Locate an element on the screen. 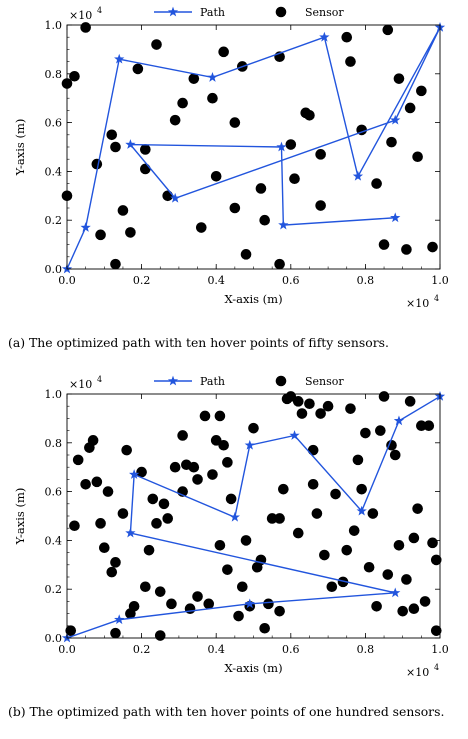 Image resolution: width=468 pixels, height=739 pixels. y-tick-label: 0.8 is located at coordinates (54, 74).